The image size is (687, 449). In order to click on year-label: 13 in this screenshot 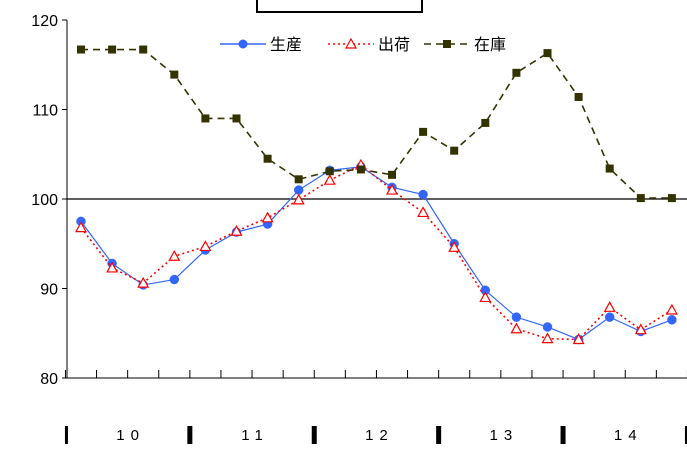, I will do `click(504, 435)`.